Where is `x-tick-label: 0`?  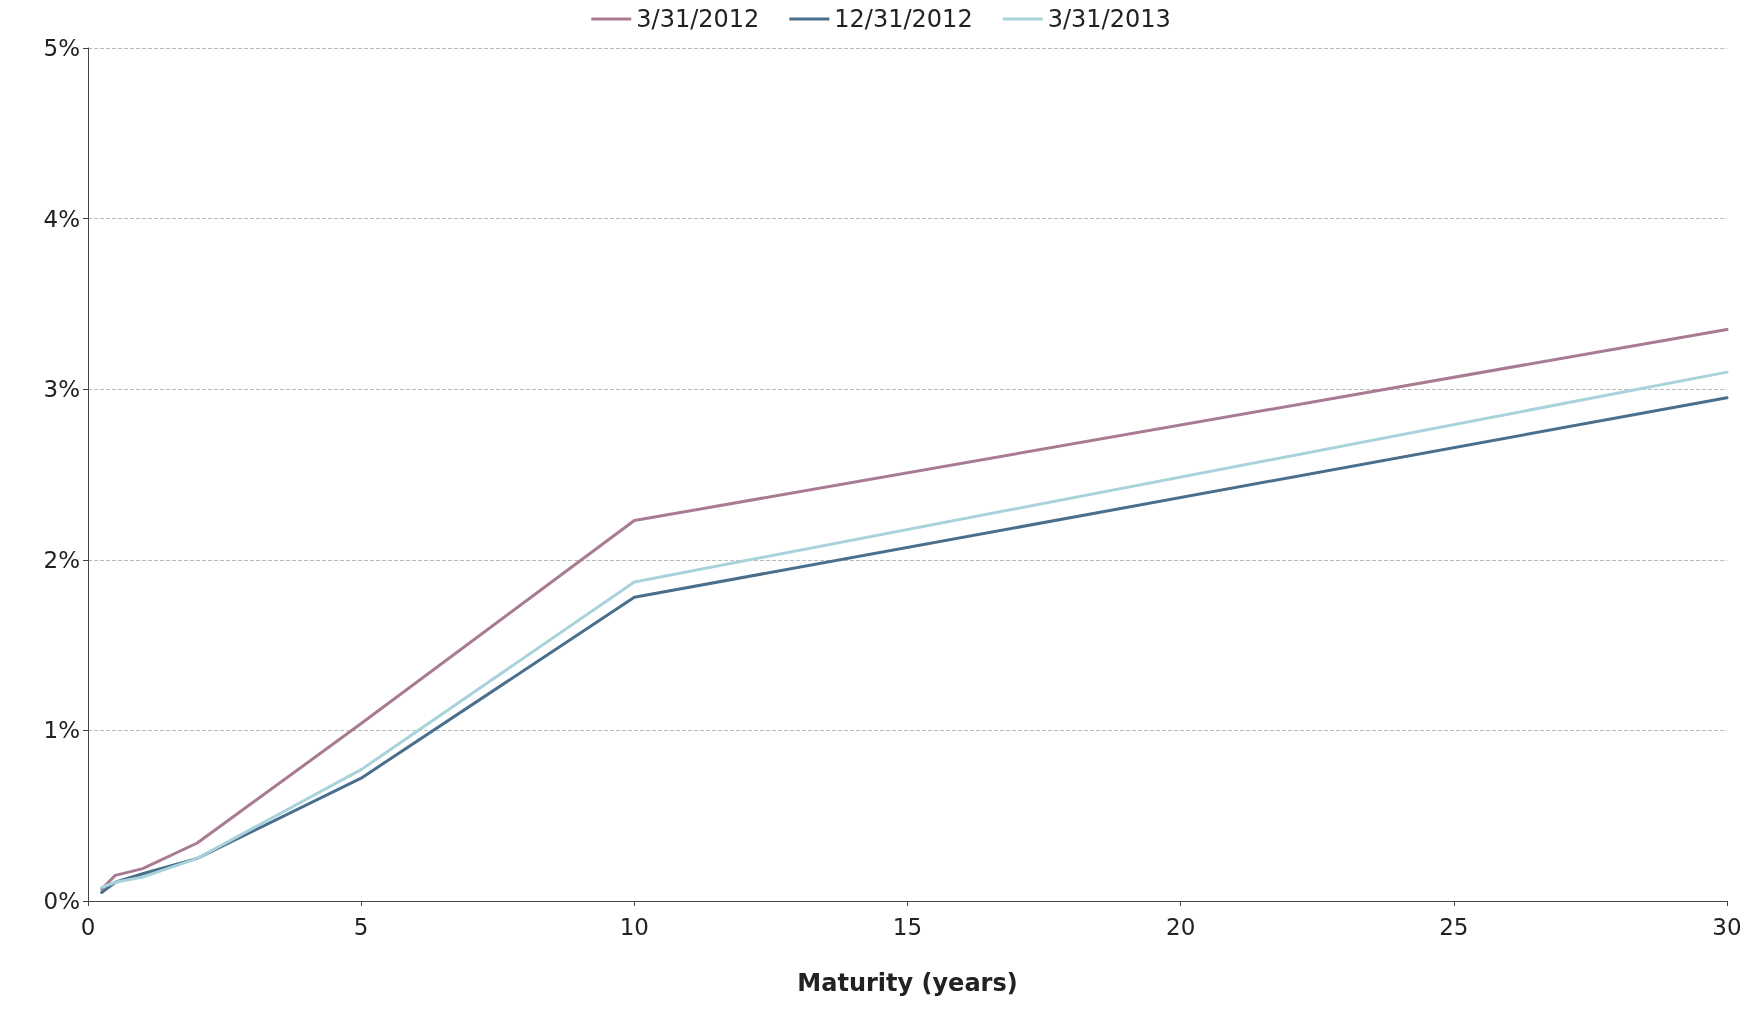 x-tick-label: 0 is located at coordinates (88, 926).